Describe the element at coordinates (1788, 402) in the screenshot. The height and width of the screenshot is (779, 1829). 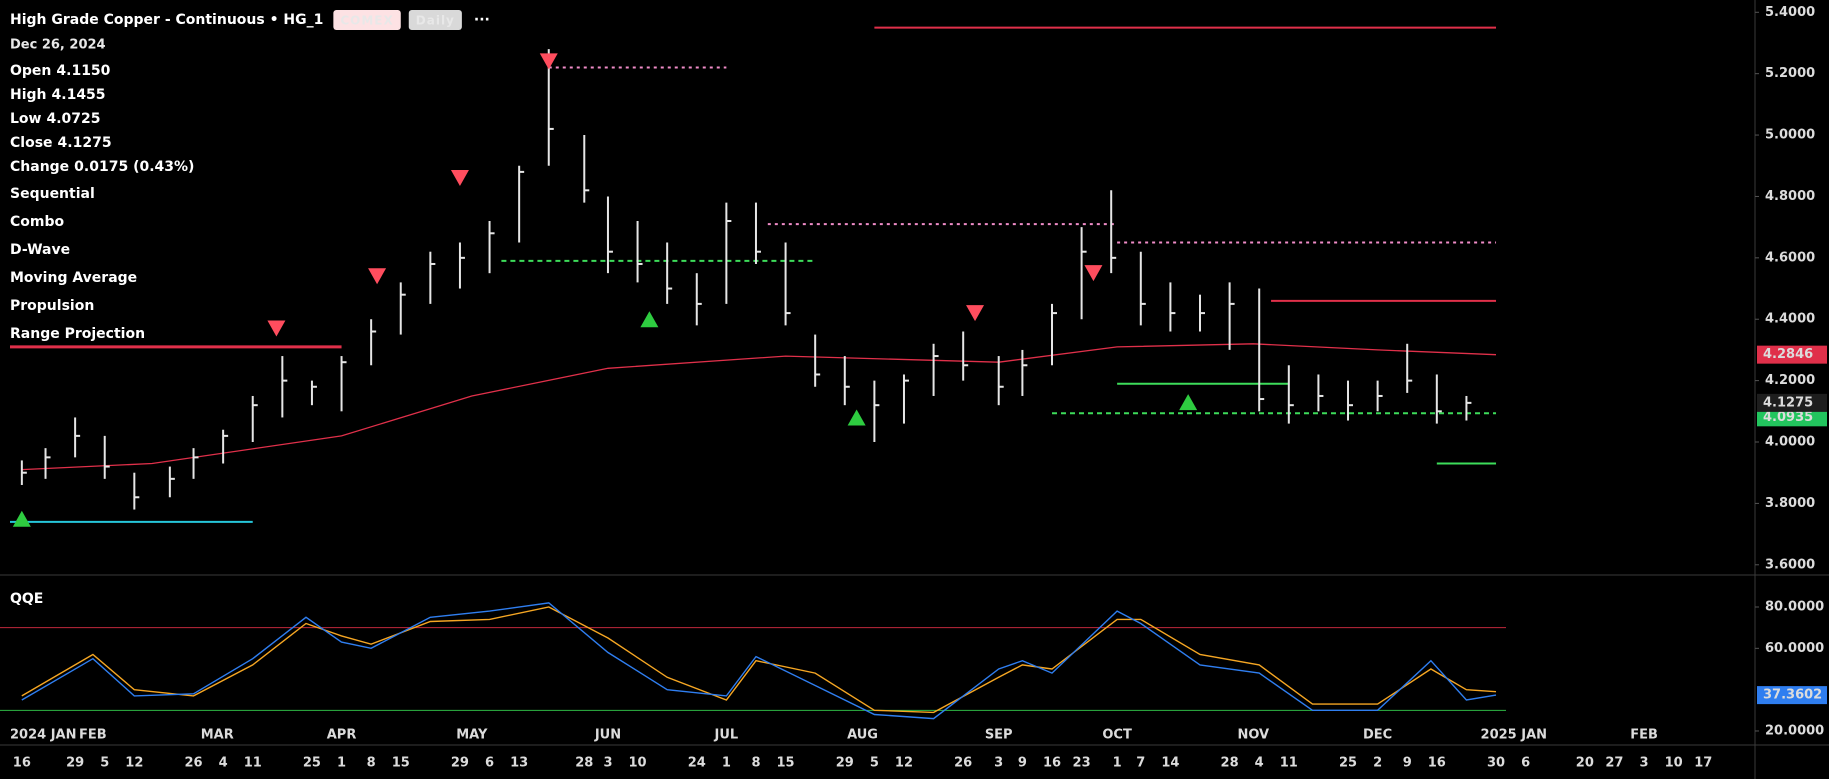
I see `price-badge-label: 4.1275` at that location.